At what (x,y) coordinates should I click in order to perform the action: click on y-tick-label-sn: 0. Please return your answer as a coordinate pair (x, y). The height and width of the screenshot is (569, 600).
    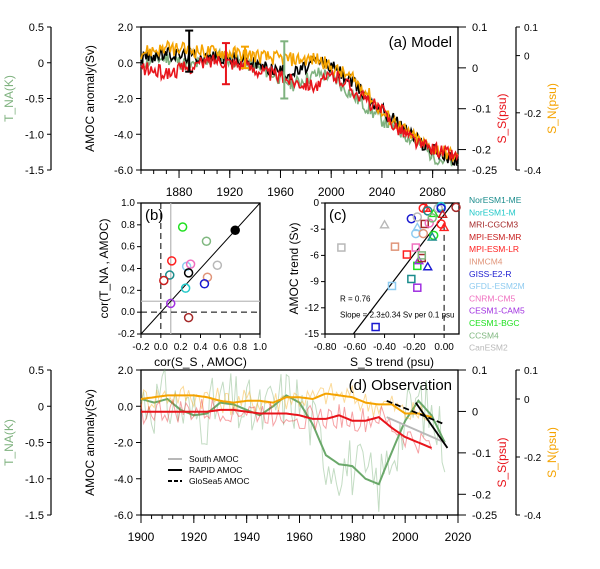
    Looking at the image, I should click on (527, 57).